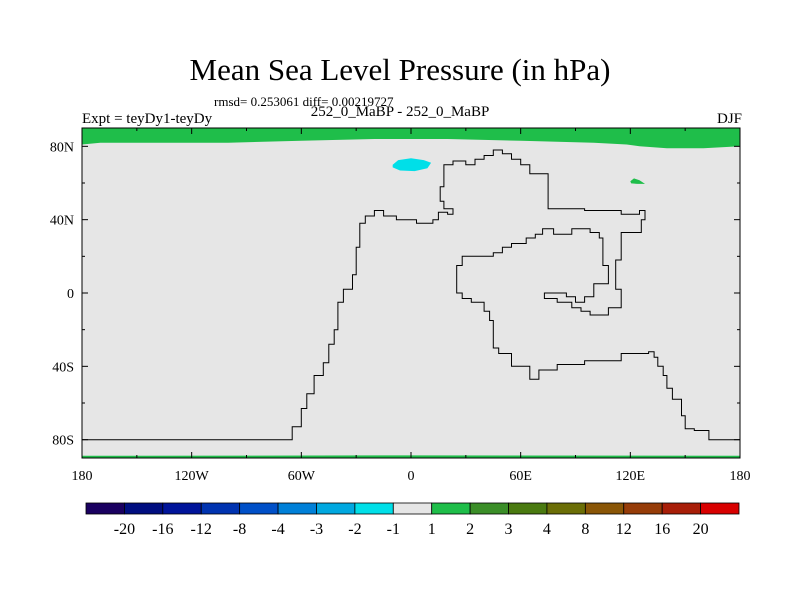 The width and height of the screenshot is (800, 600). I want to click on region-east-asia-spot, so click(637, 181).